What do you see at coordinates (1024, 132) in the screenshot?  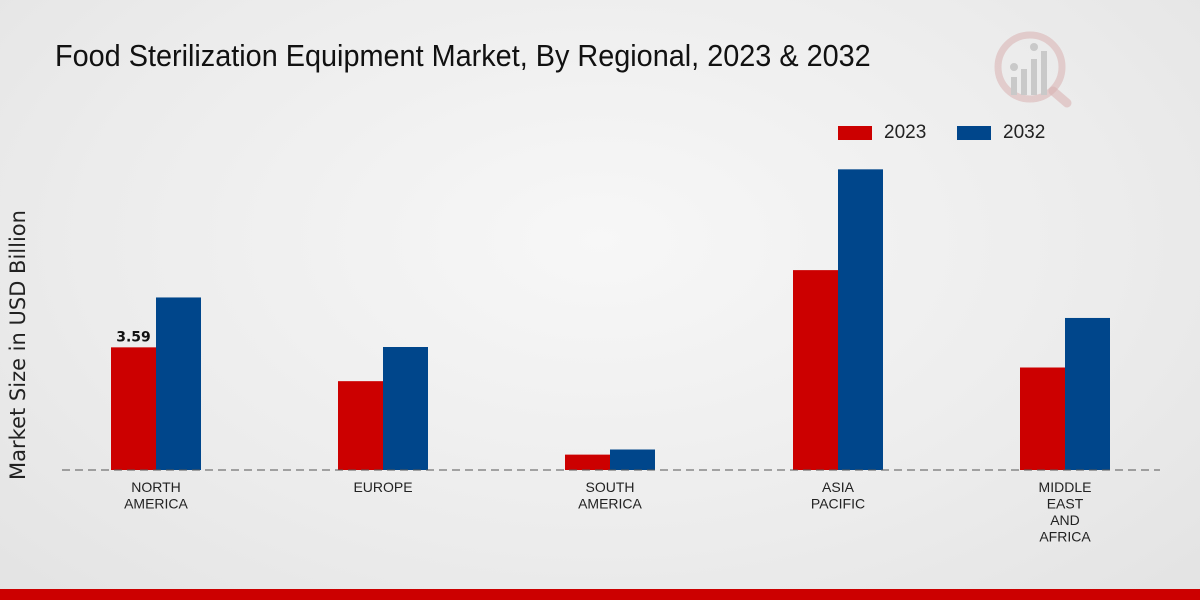 I see `legend-label-2032: 2032` at bounding box center [1024, 132].